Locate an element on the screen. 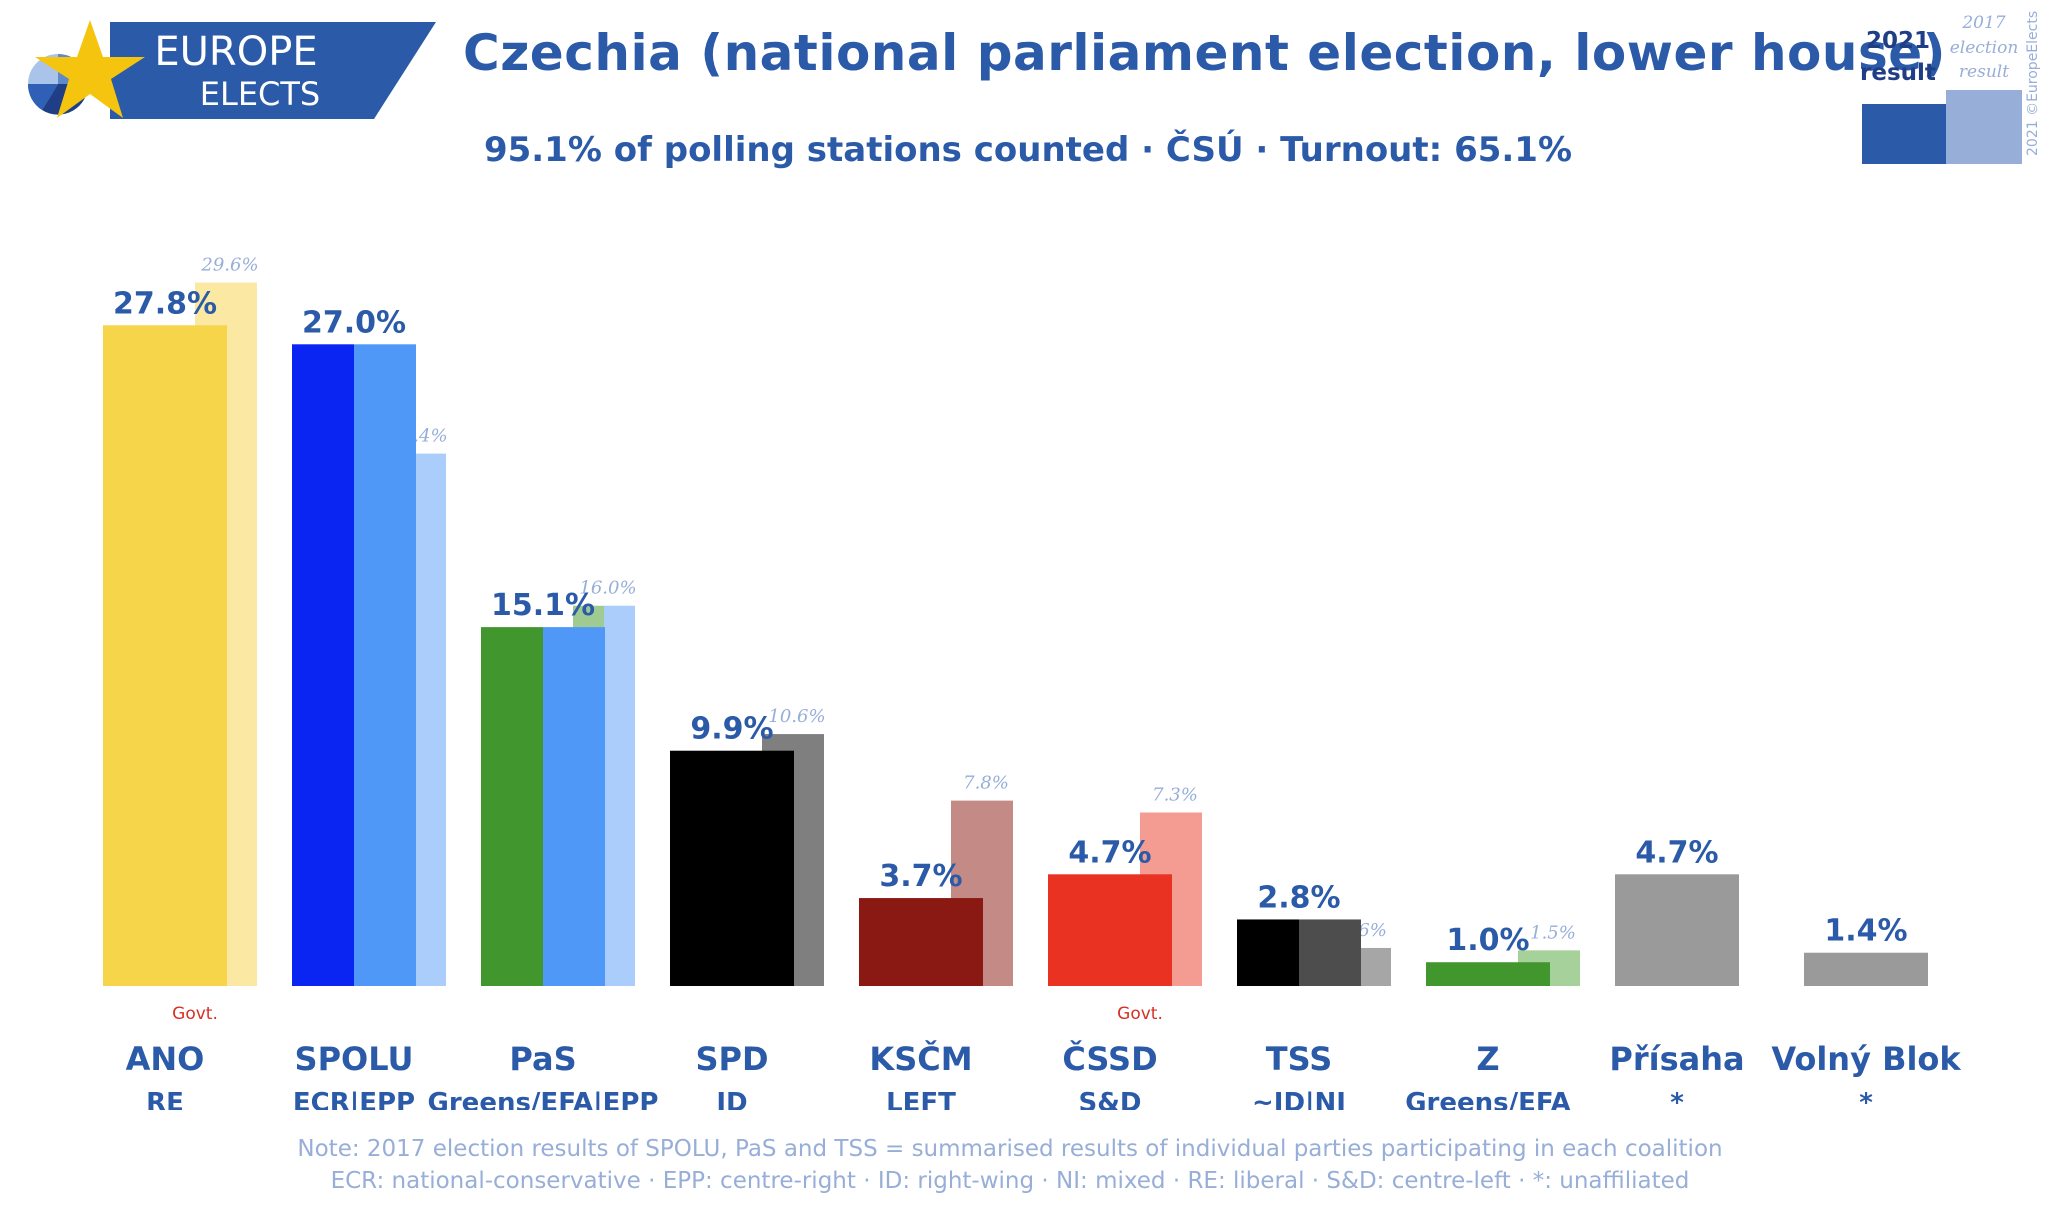 The width and height of the screenshot is (2048, 1207). europe-elects-logo: EUROPE ELECTS is located at coordinates (231, 69).